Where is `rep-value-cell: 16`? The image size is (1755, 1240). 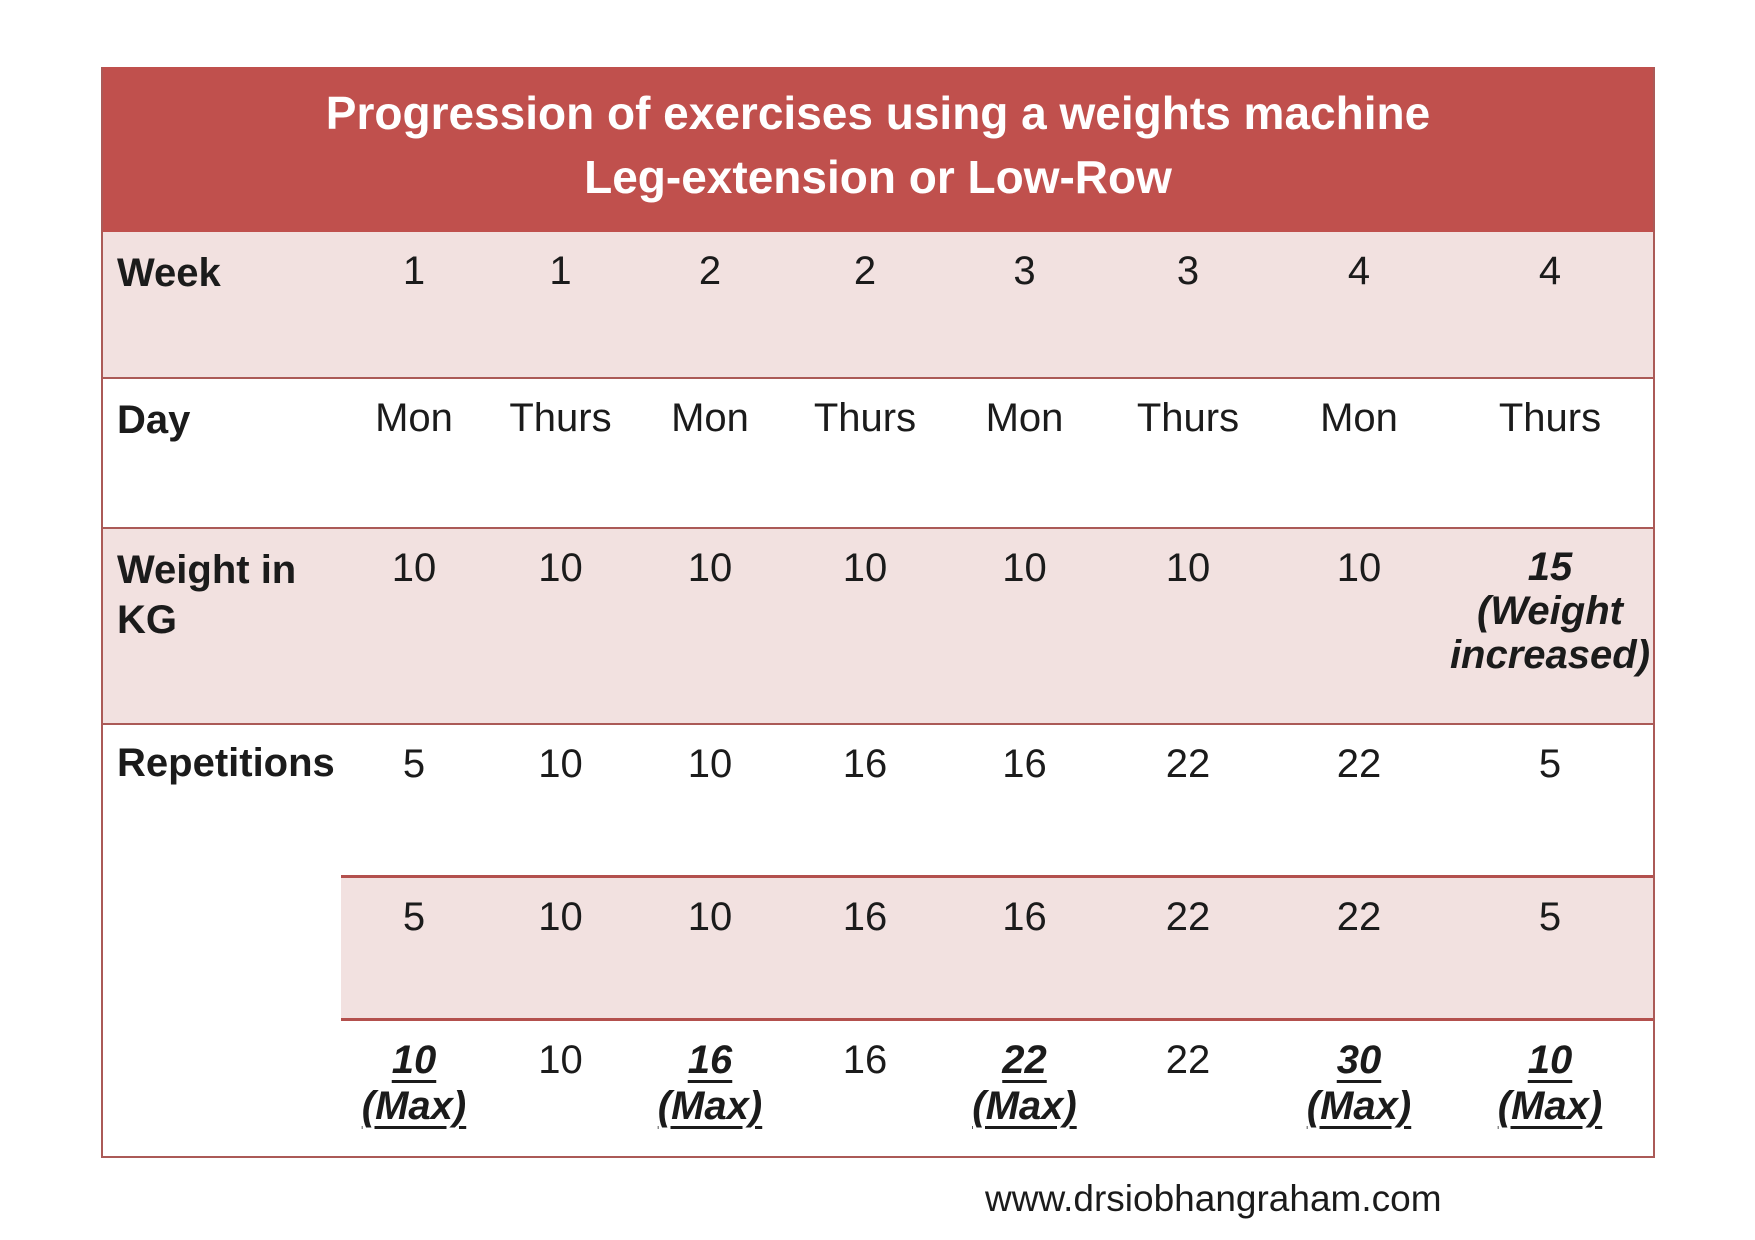 rep-value-cell: 16 is located at coordinates (865, 1088).